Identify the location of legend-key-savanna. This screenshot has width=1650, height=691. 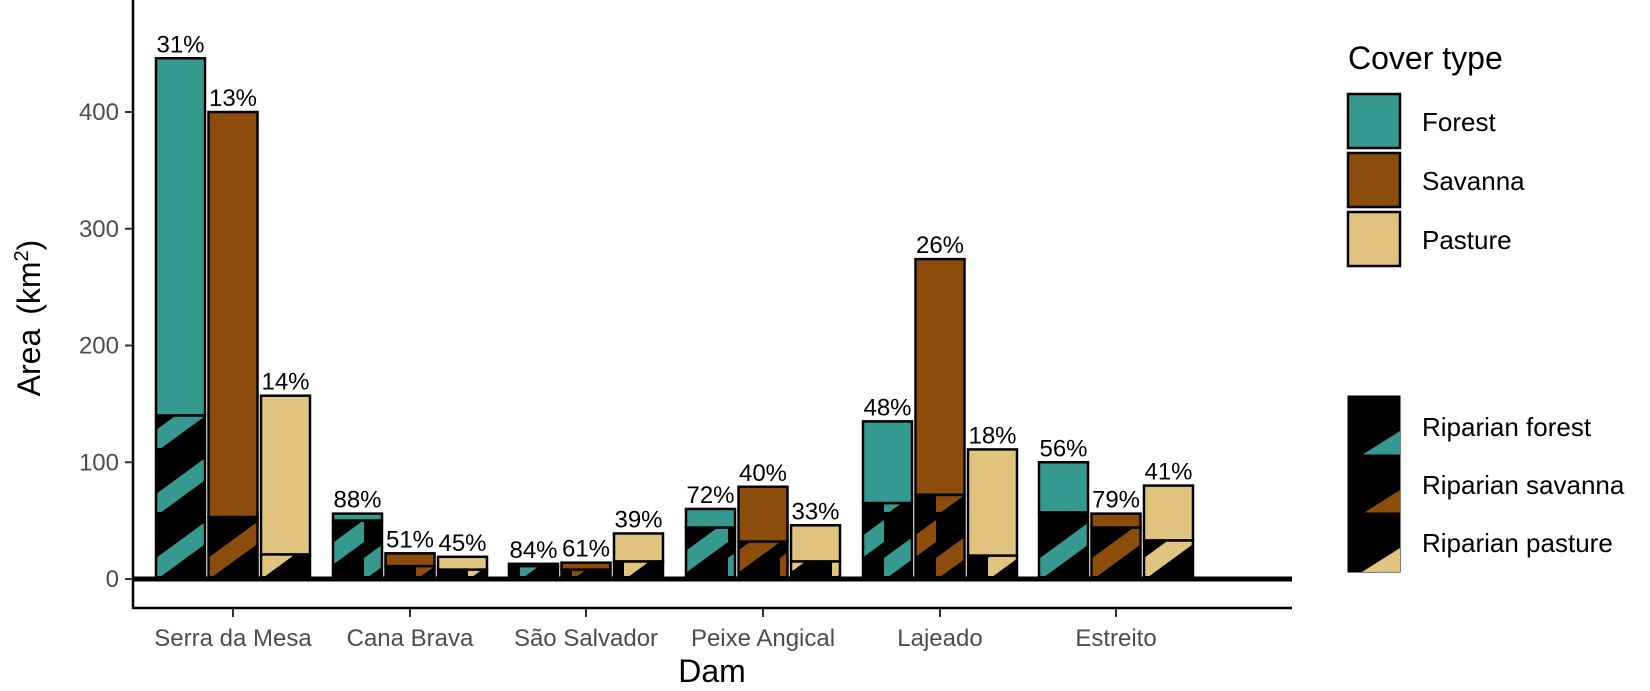
(1374, 180).